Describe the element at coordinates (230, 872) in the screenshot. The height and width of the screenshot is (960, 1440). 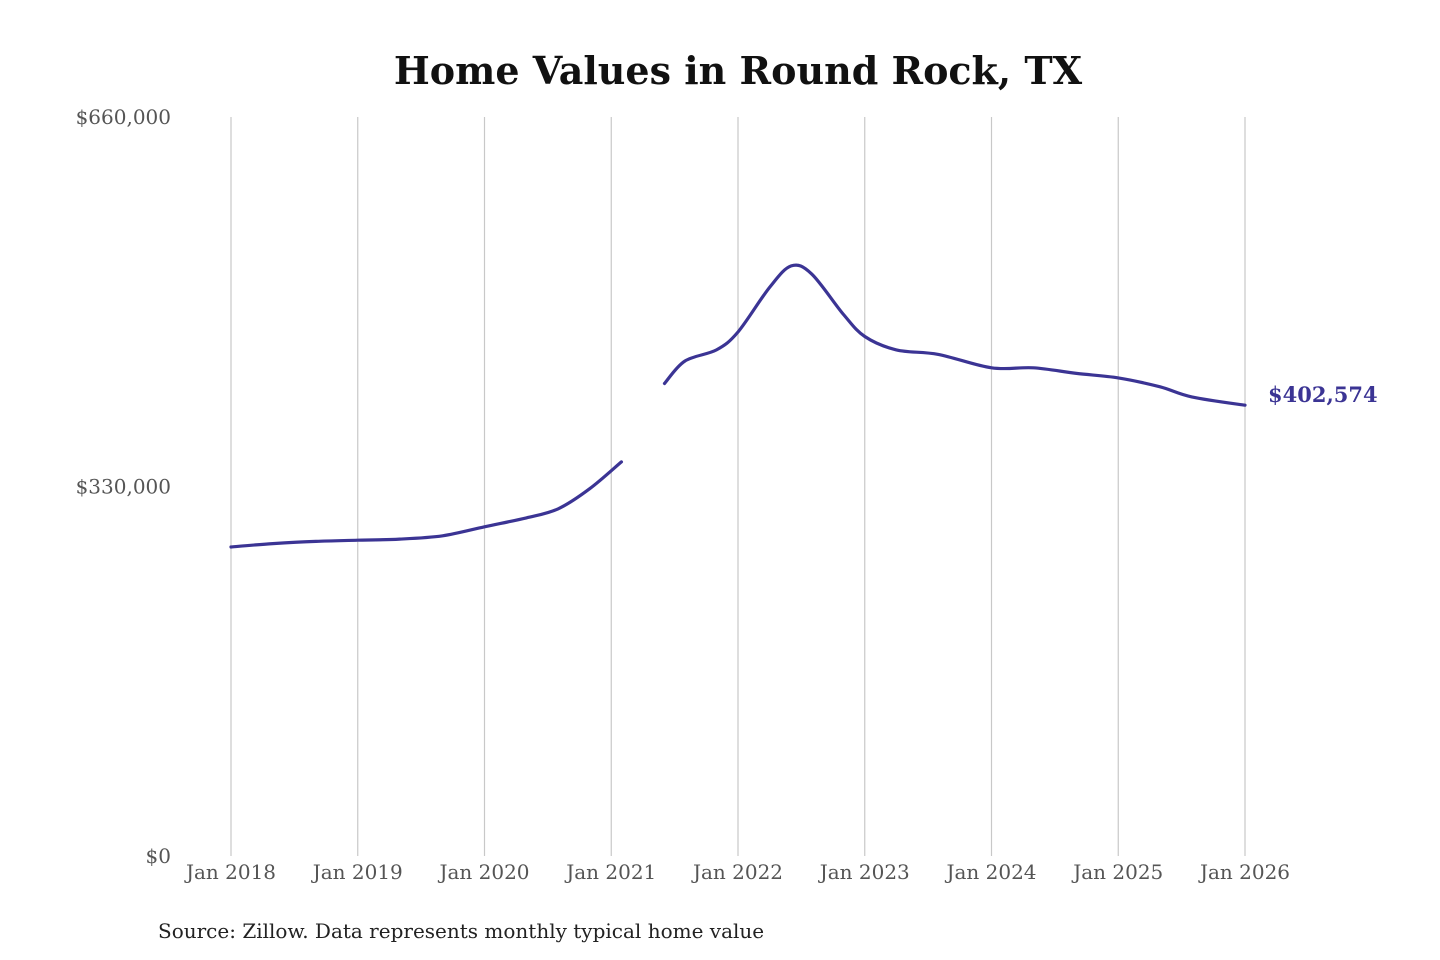
I see `x-tick-label-0: Jan 2018` at that location.